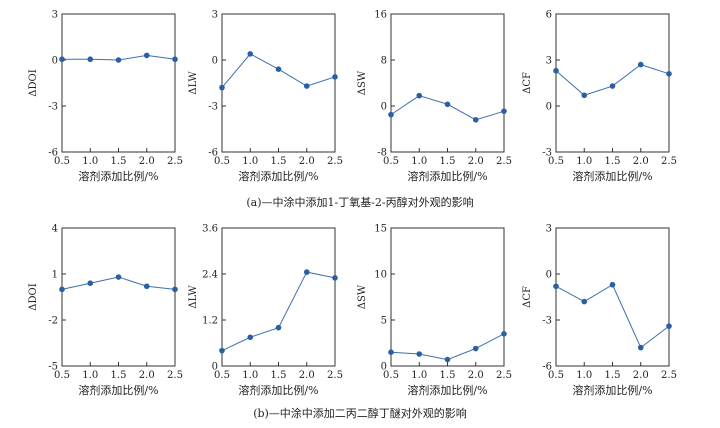 The image size is (720, 428). I want to click on y-axis-label: ΔDOI, so click(33, 82).